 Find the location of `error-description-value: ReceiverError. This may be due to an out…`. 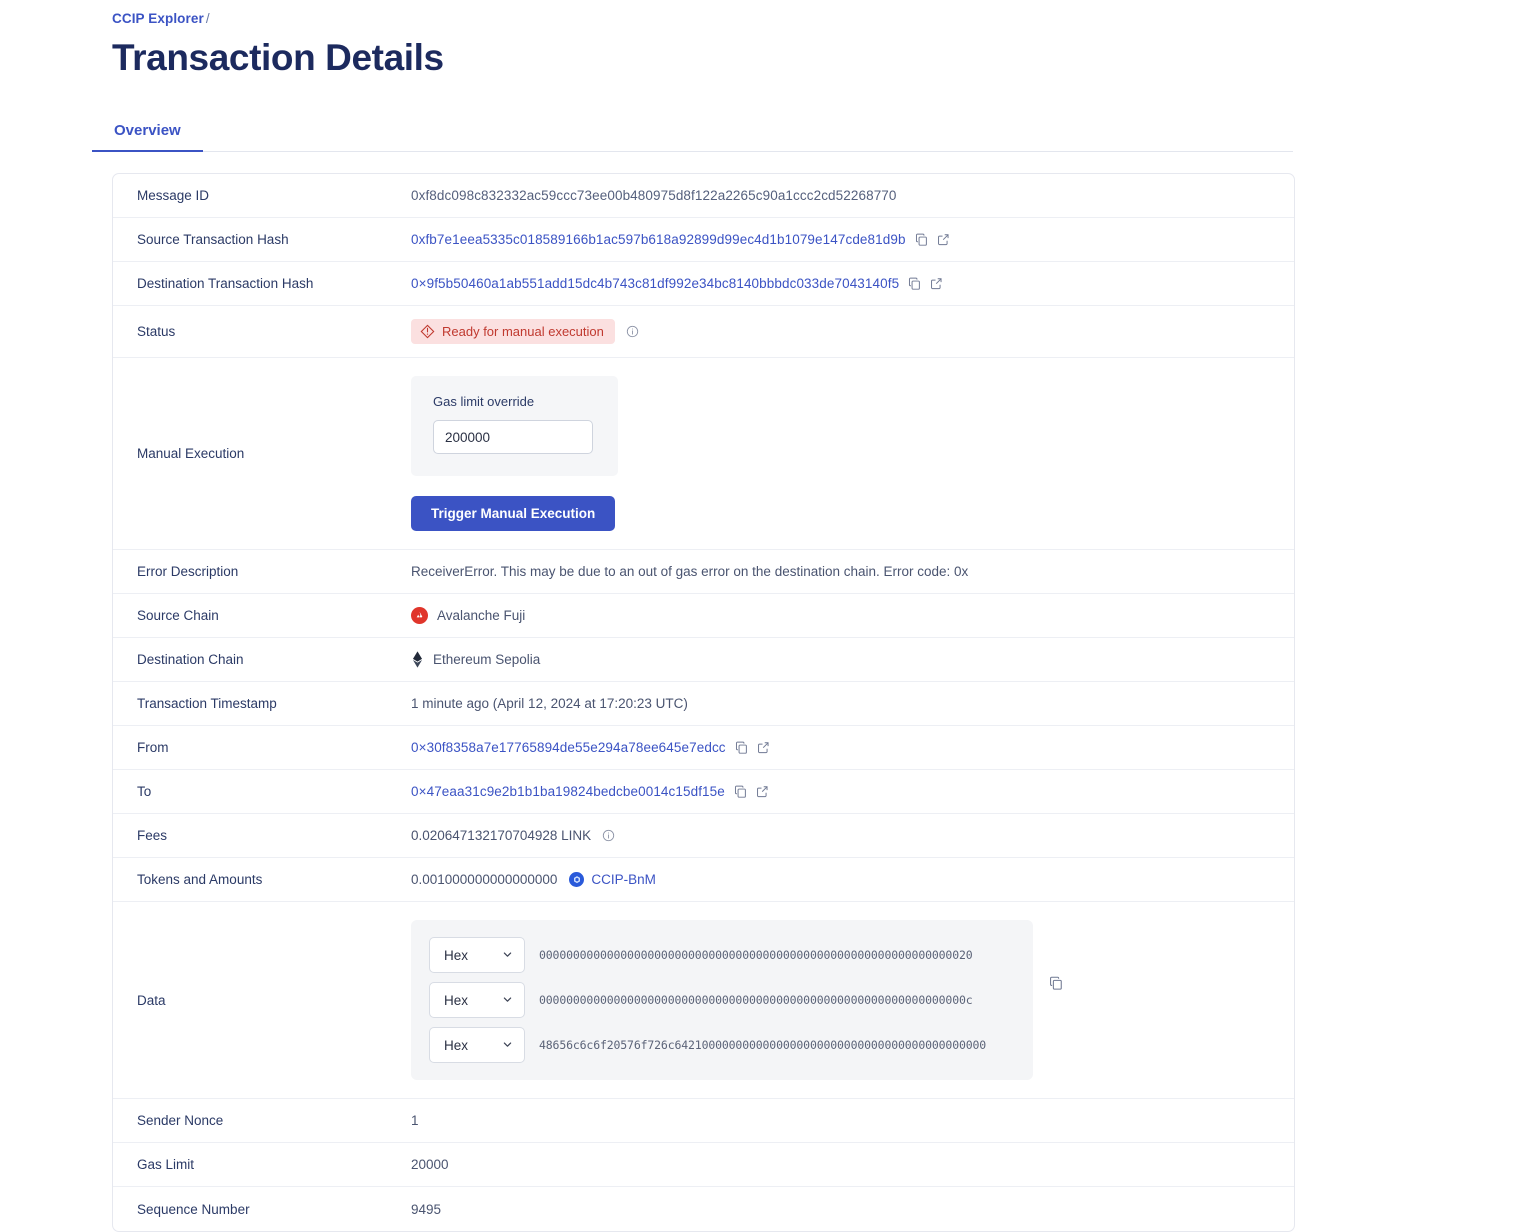

error-description-value: ReceiverError. This may be due to an out… is located at coordinates (690, 571).